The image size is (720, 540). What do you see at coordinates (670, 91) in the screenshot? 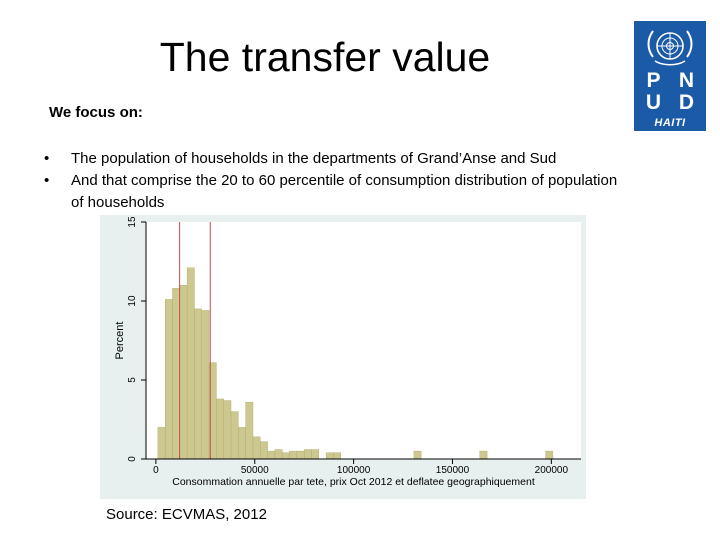
I see `logo-letters: P N U D` at bounding box center [670, 91].